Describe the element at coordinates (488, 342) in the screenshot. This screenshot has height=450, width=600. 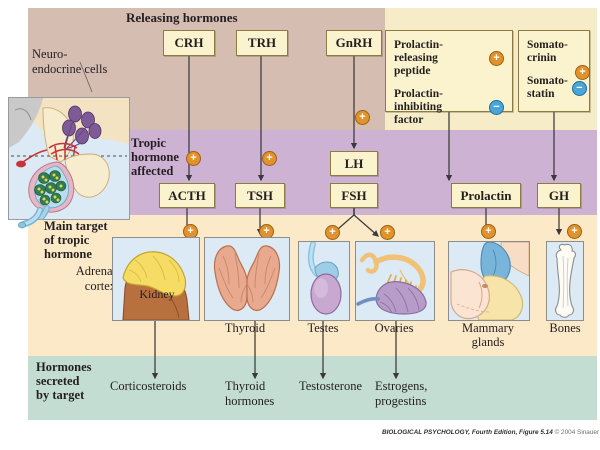
I see `organ-caption-mammary-line2: glands` at that location.